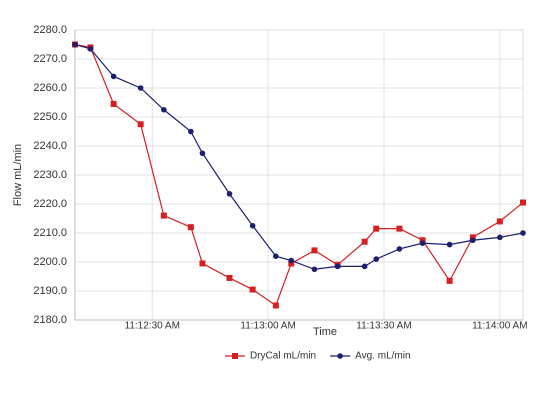  I want to click on y-tick-label: 2220.0, so click(50, 204).